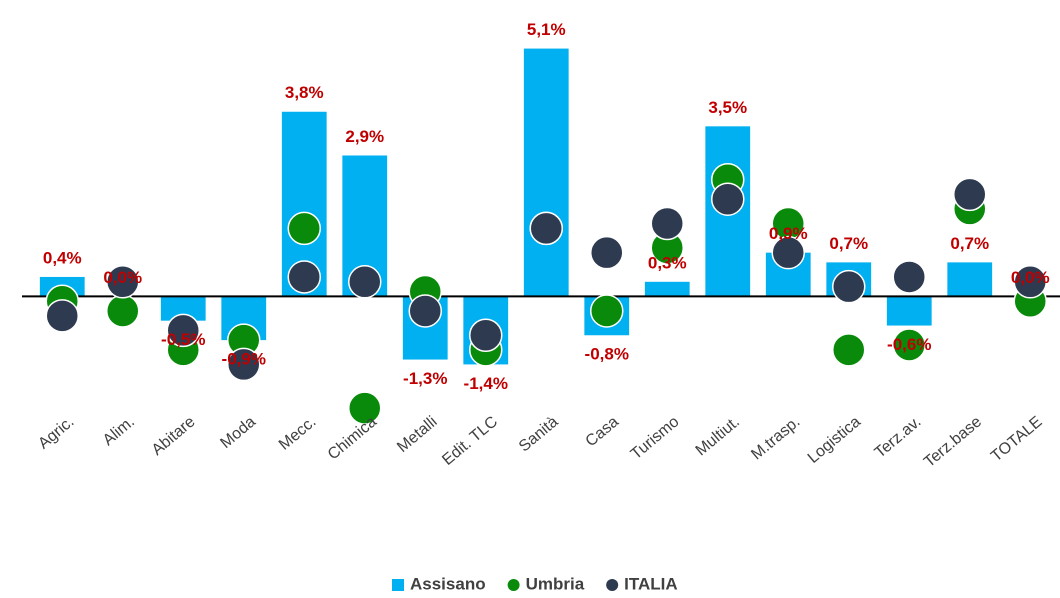 This screenshot has height=598, width=1060. Describe the element at coordinates (667, 262) in the screenshot. I see `value-label: 0,3%` at that location.